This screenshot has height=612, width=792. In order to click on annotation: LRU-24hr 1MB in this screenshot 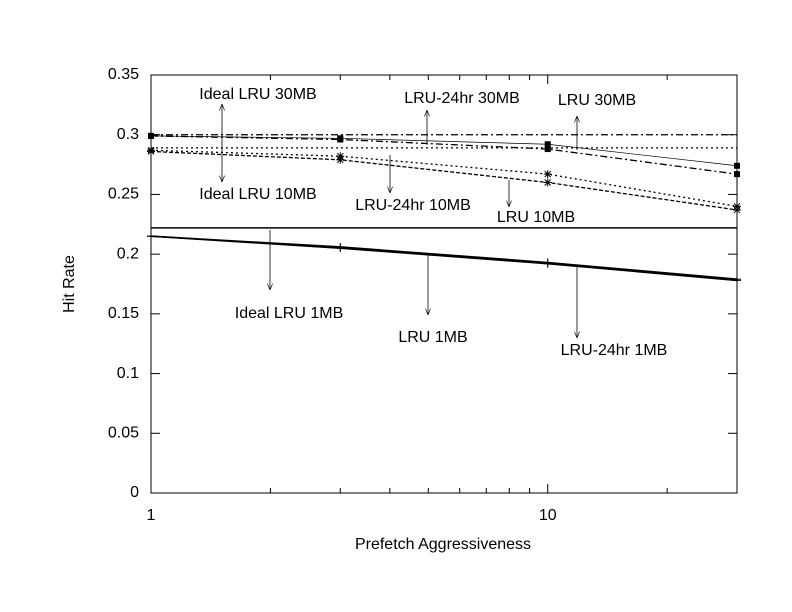, I will do `click(614, 350)`.